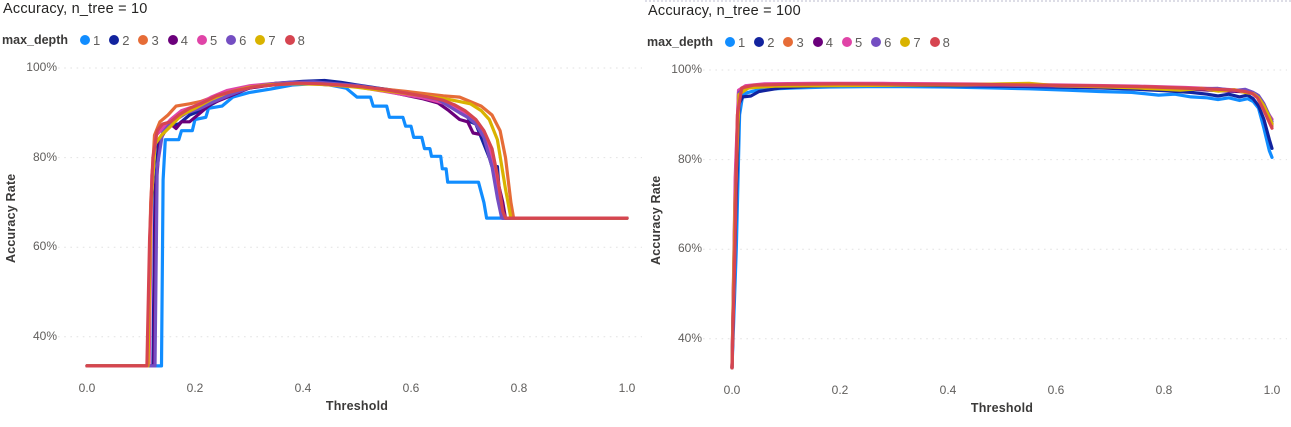 This screenshot has height=427, width=1291. What do you see at coordinates (724, 11) in the screenshot?
I see `chart-title: Accuracy, n_tree = 100` at bounding box center [724, 11].